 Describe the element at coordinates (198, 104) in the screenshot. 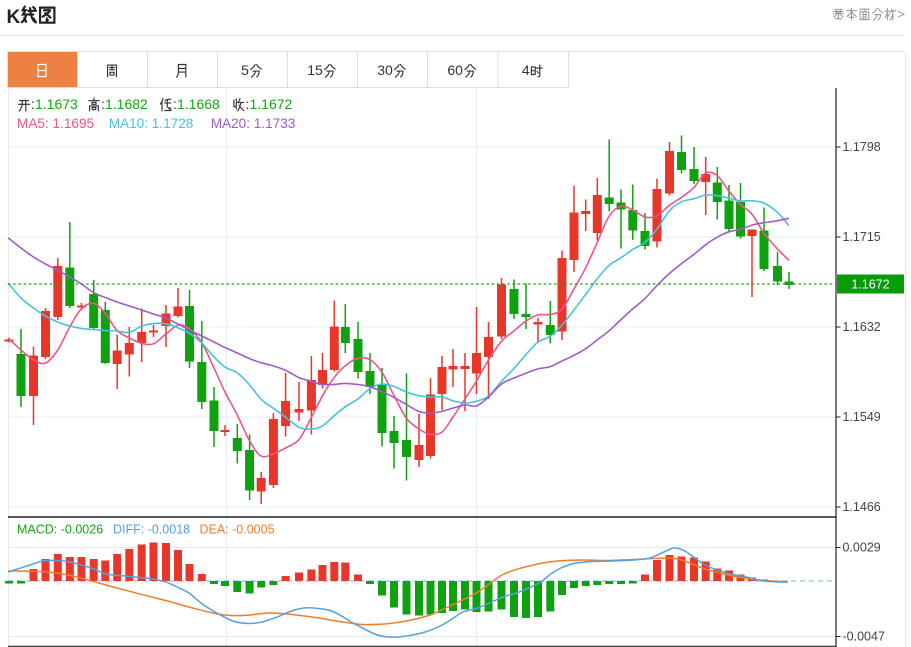

I see `svg-text: 1.1668` at that location.